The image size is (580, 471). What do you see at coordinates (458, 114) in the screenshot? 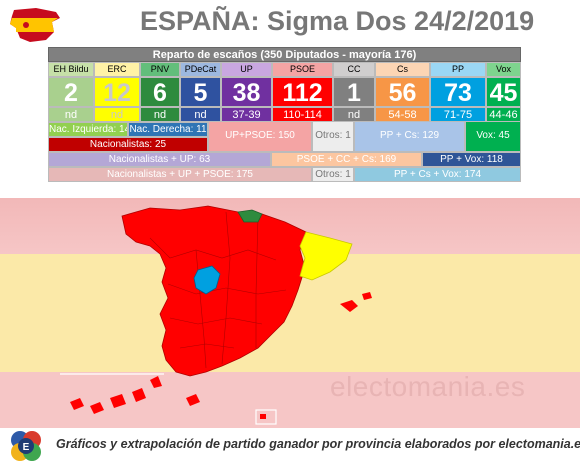
I see `party-range-8: 71-75` at bounding box center [458, 114].